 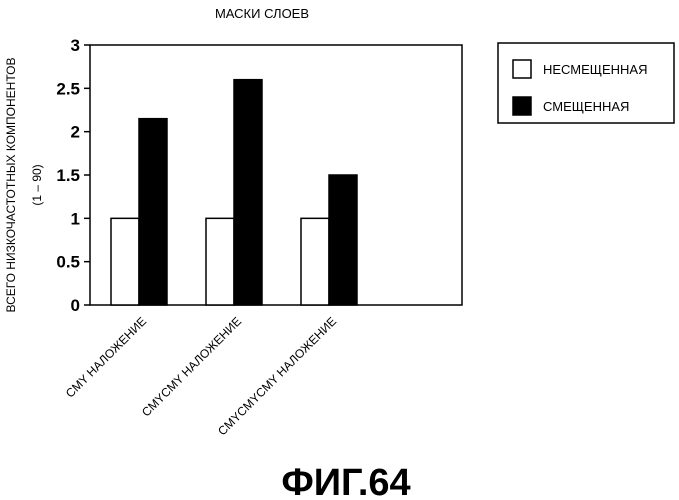 What do you see at coordinates (37, 184) in the screenshot?
I see `y-axis-sublabel: (1 – 90)` at bounding box center [37, 184].